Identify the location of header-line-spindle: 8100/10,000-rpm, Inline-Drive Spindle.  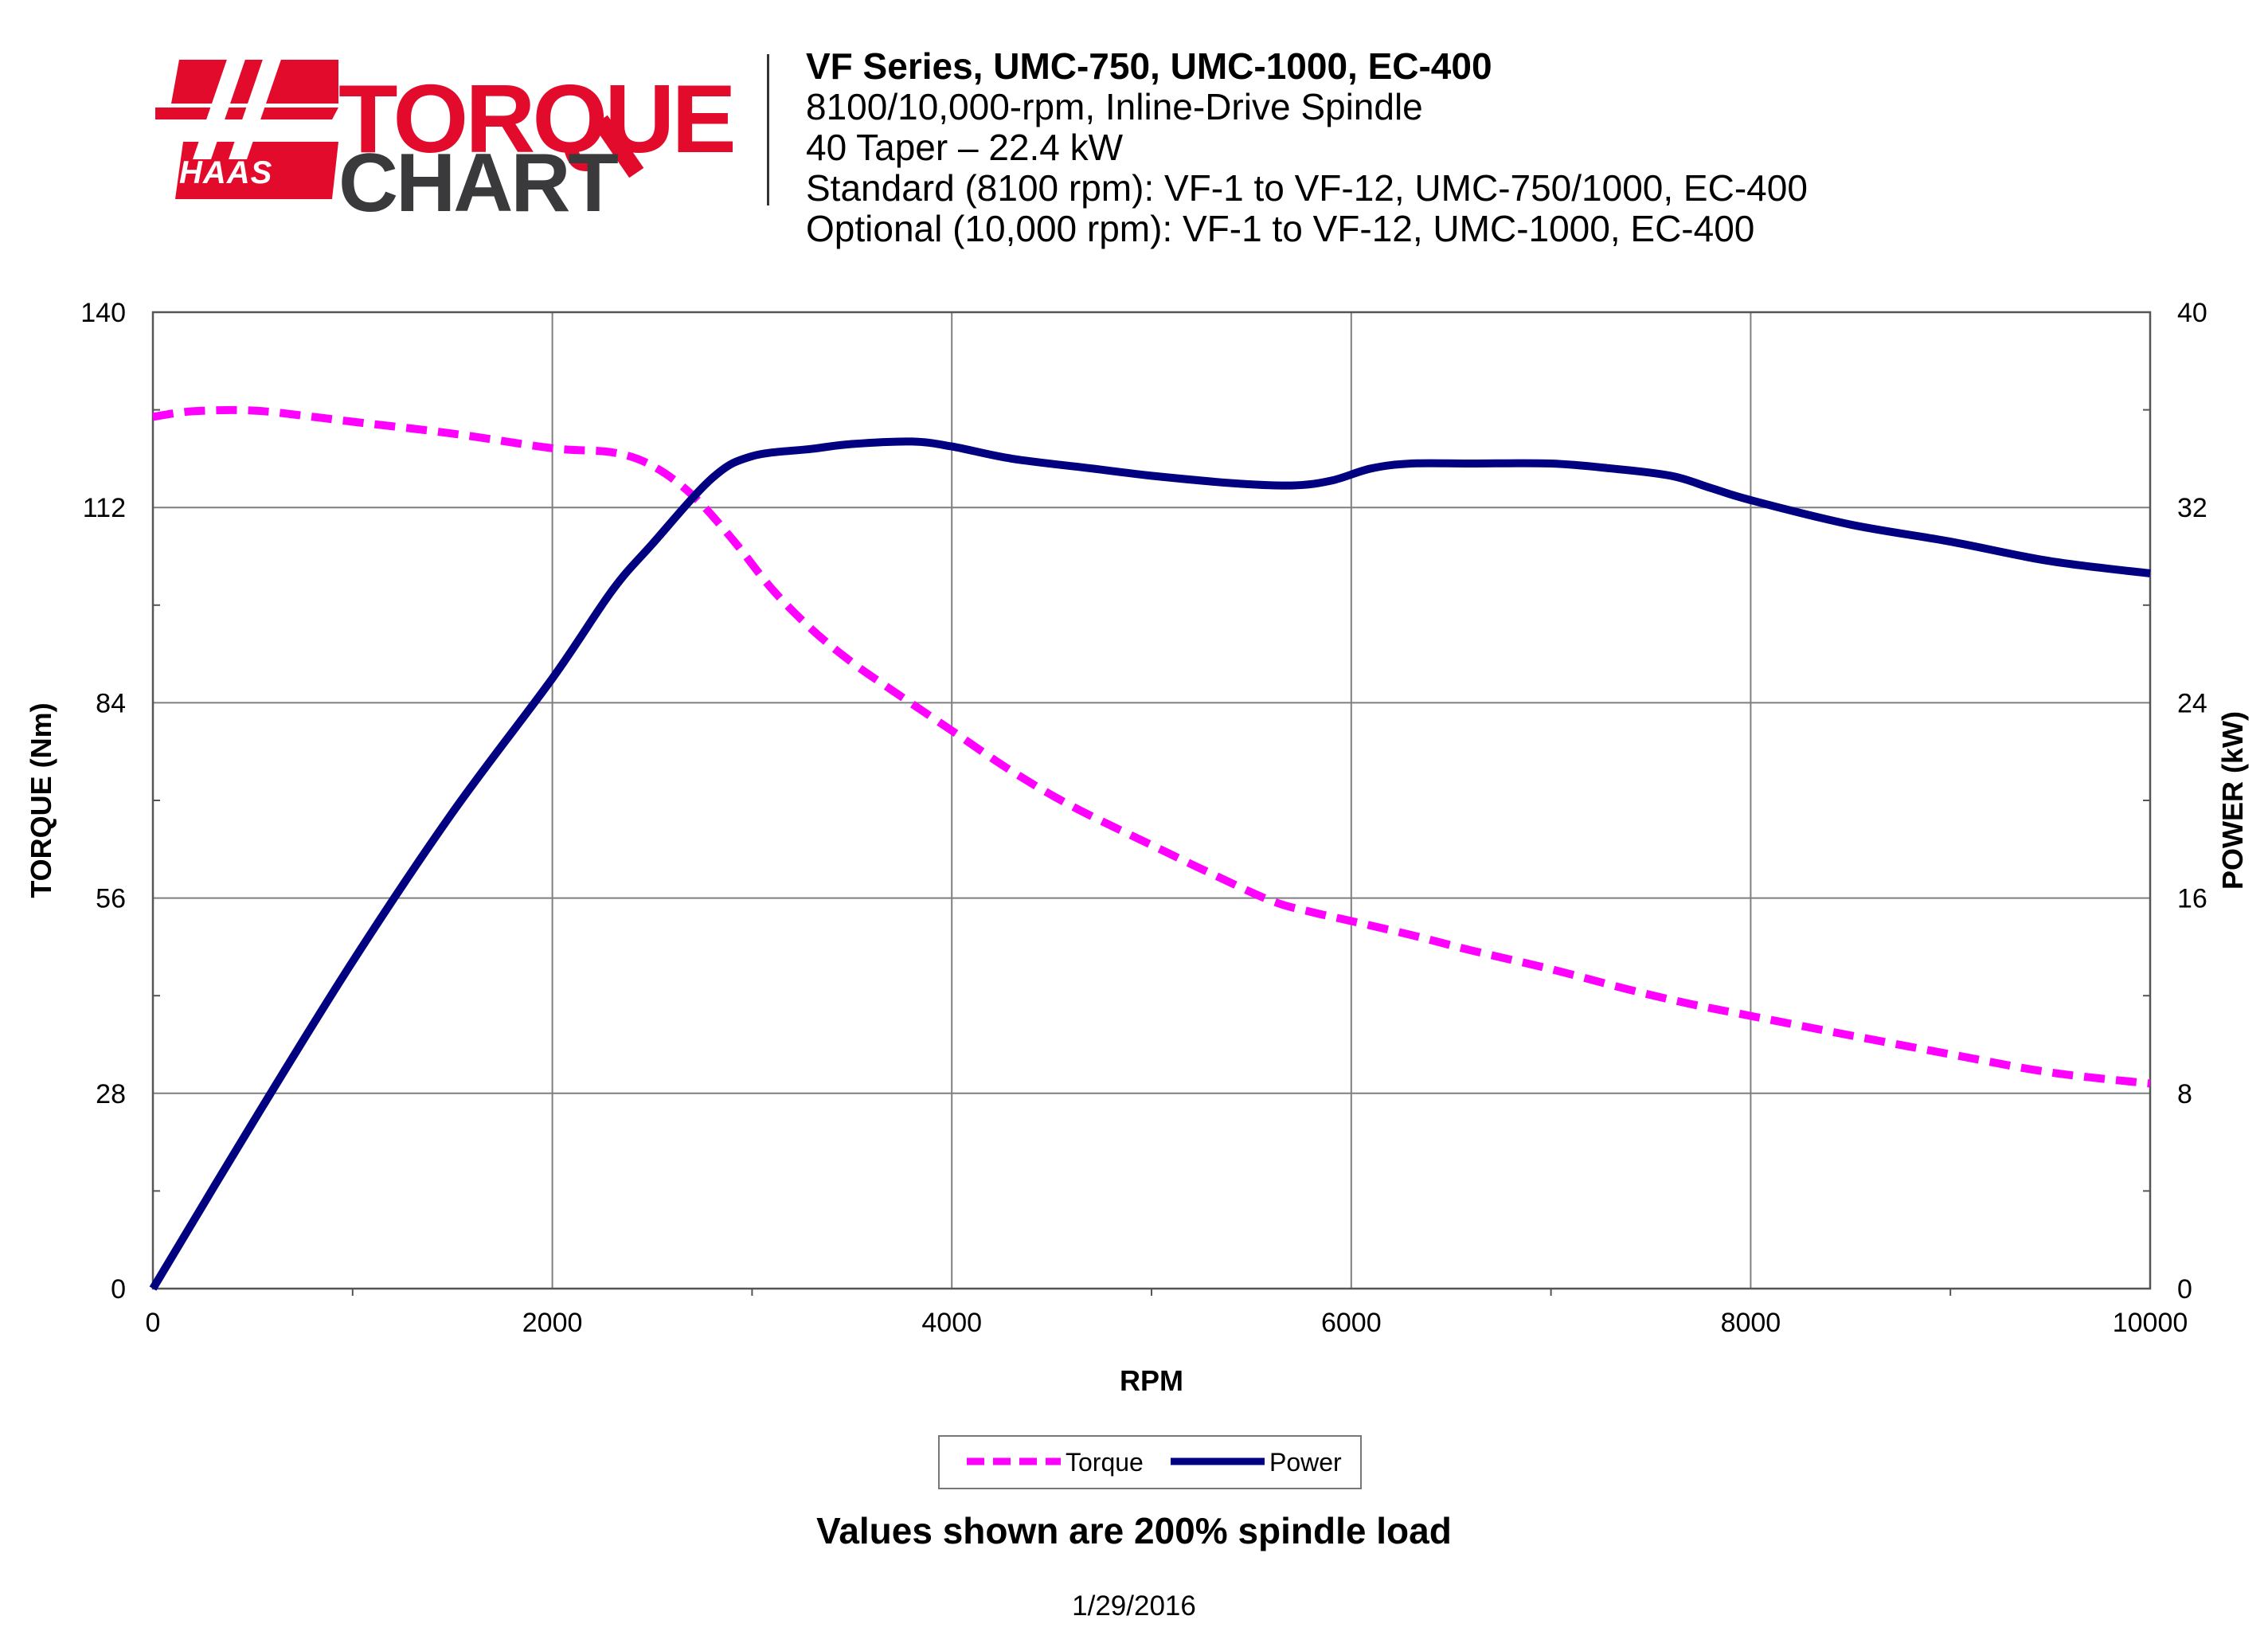
(1114, 106).